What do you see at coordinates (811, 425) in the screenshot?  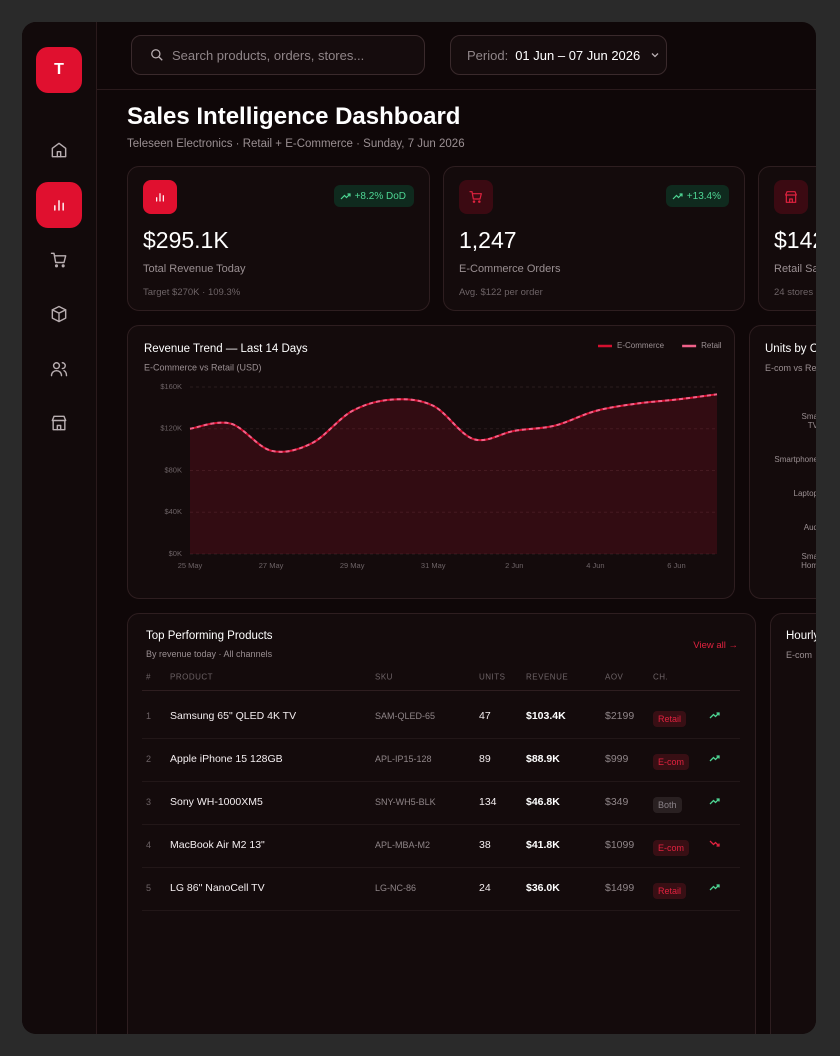 I see `category-label: TV` at bounding box center [811, 425].